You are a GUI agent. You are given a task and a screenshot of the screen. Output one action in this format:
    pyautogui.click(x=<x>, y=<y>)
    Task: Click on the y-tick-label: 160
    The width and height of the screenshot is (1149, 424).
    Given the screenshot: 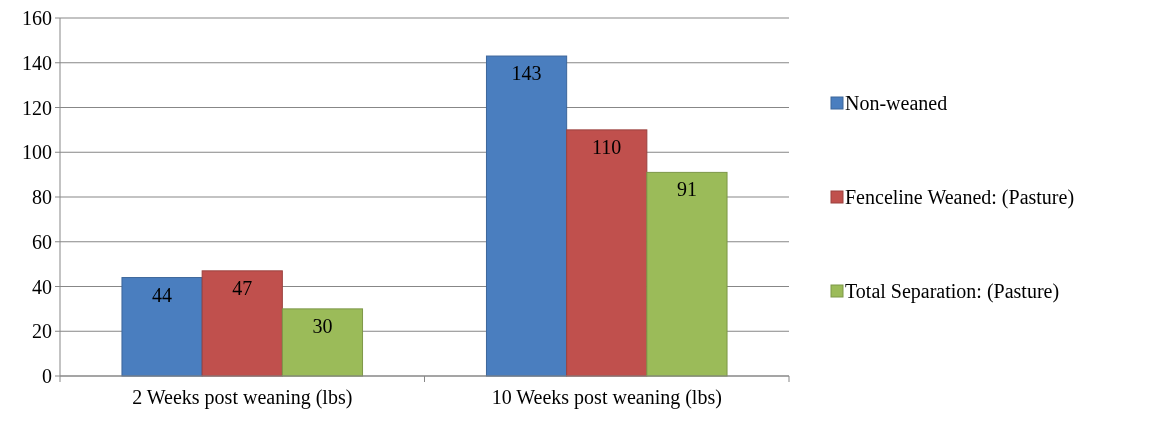 What is the action you would take?
    pyautogui.click(x=37, y=18)
    